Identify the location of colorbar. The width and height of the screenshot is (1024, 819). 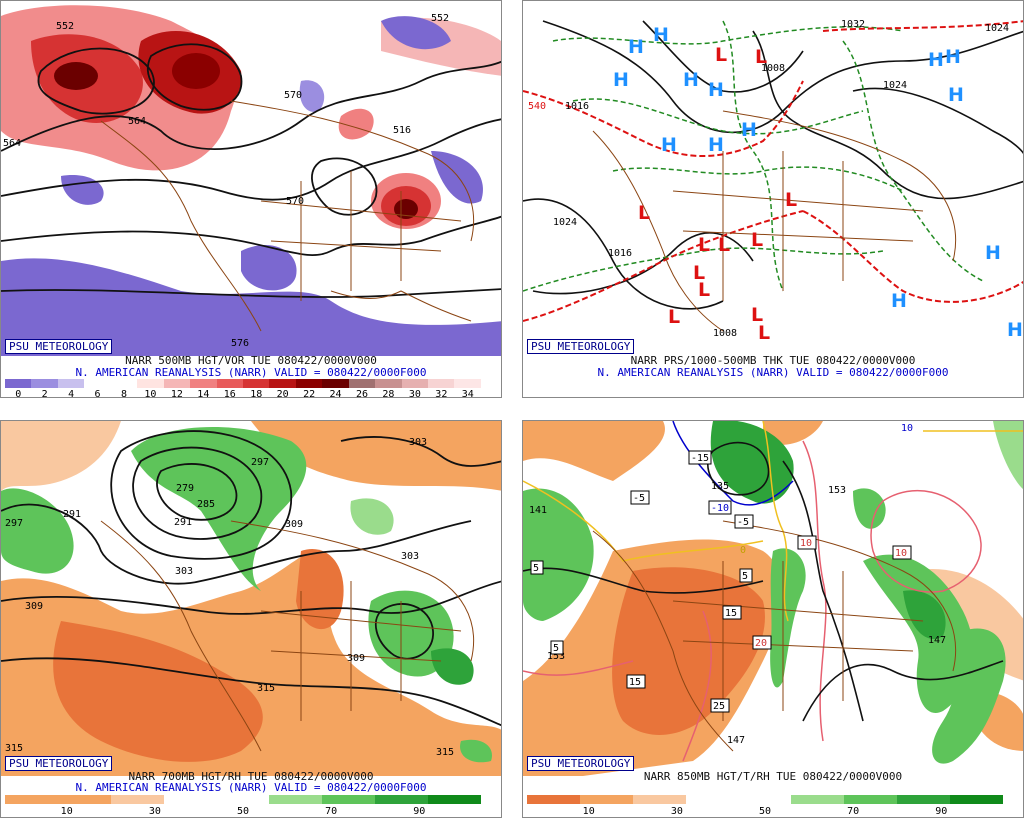
(243, 799).